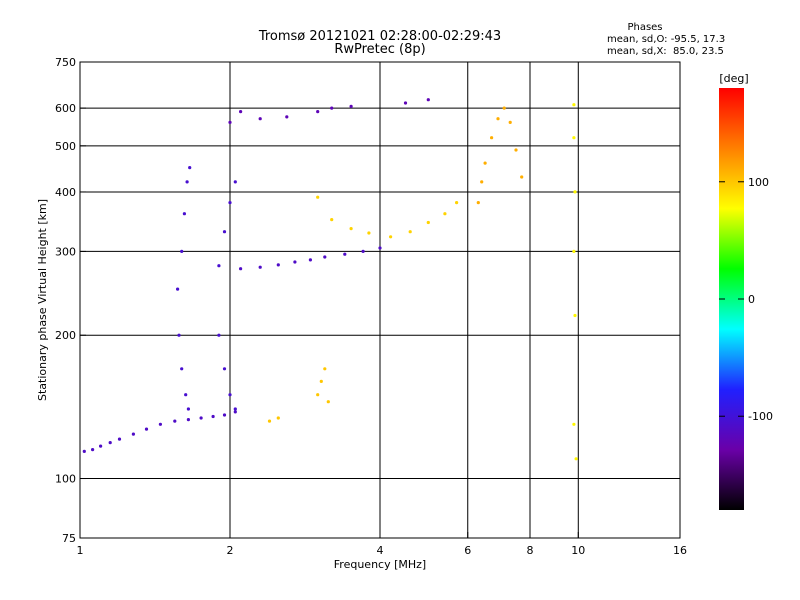 Image resolution: width=800 pixels, height=600 pixels. Describe the element at coordinates (467, 550) in the screenshot. I see `x-tick-label: 6` at that location.